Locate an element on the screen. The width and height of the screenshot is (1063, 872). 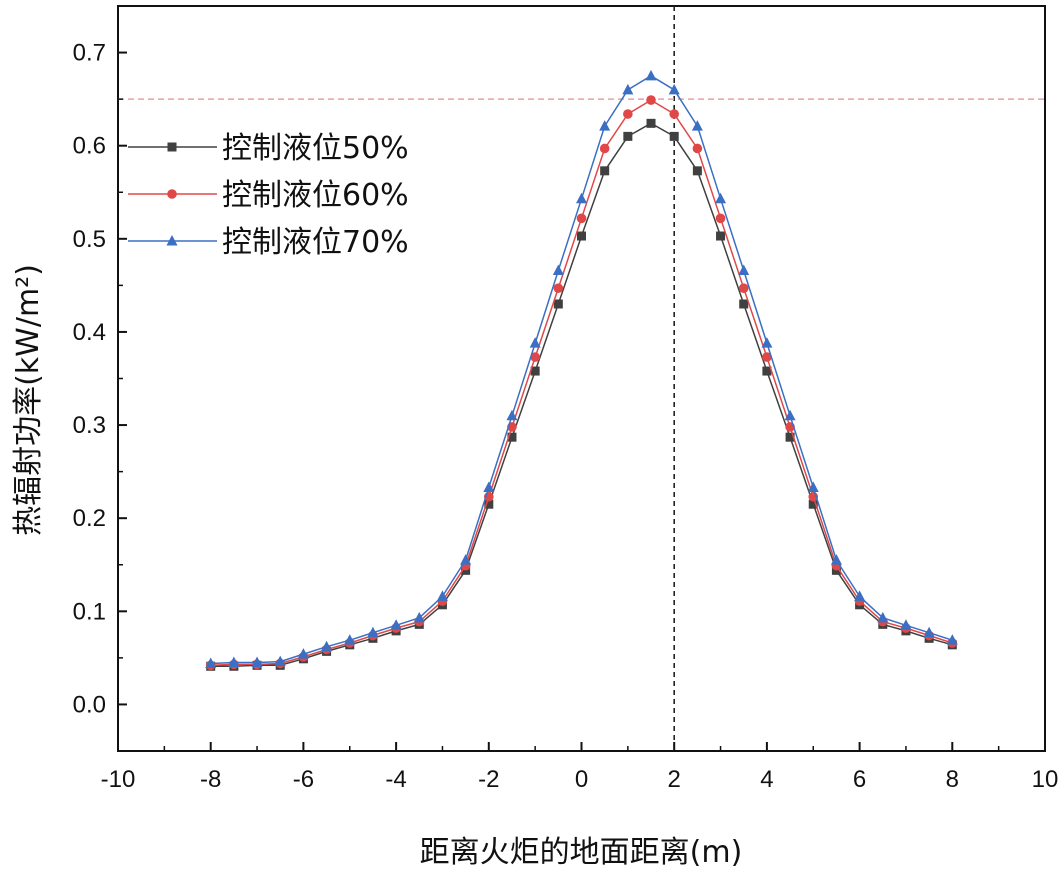
y-tick-label: 0.1 is located at coordinates (89, 611).